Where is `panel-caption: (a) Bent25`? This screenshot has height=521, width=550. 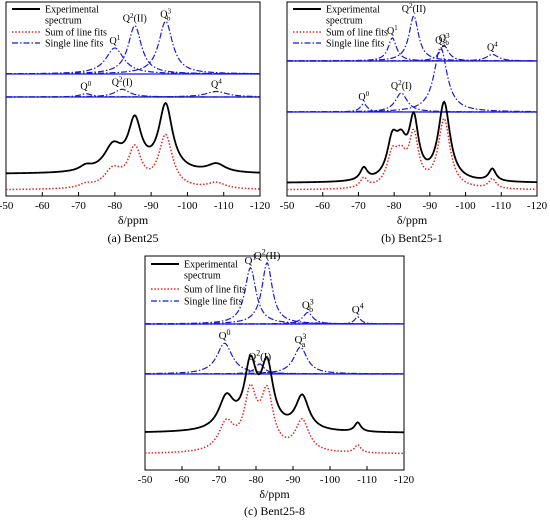
panel-caption: (a) Bent25 is located at coordinates (133, 238).